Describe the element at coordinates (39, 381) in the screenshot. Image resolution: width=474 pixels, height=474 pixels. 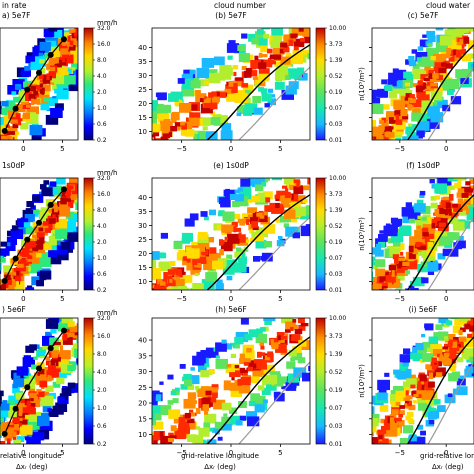
I see `panel-g-field` at that location.